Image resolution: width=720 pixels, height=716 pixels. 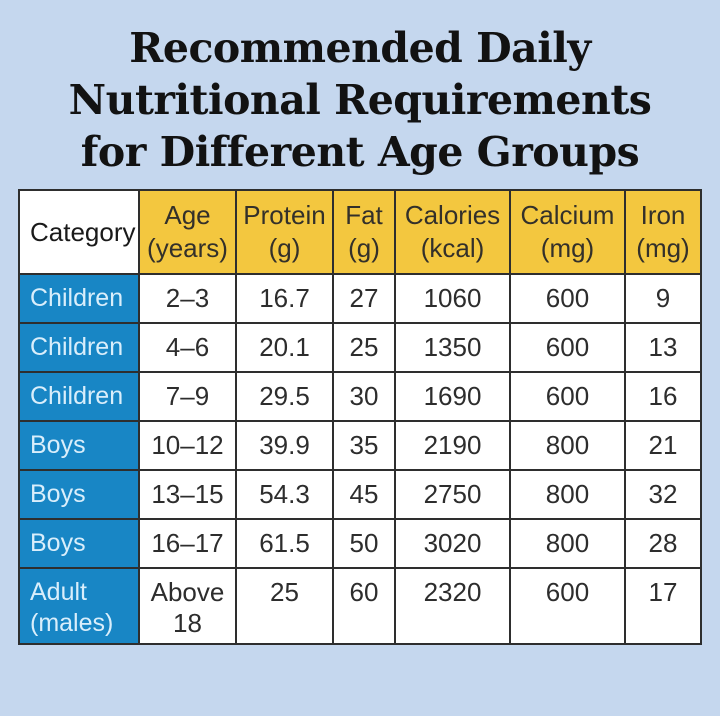 I want to click on value-cell-age-years: 10–12, so click(x=187, y=445).